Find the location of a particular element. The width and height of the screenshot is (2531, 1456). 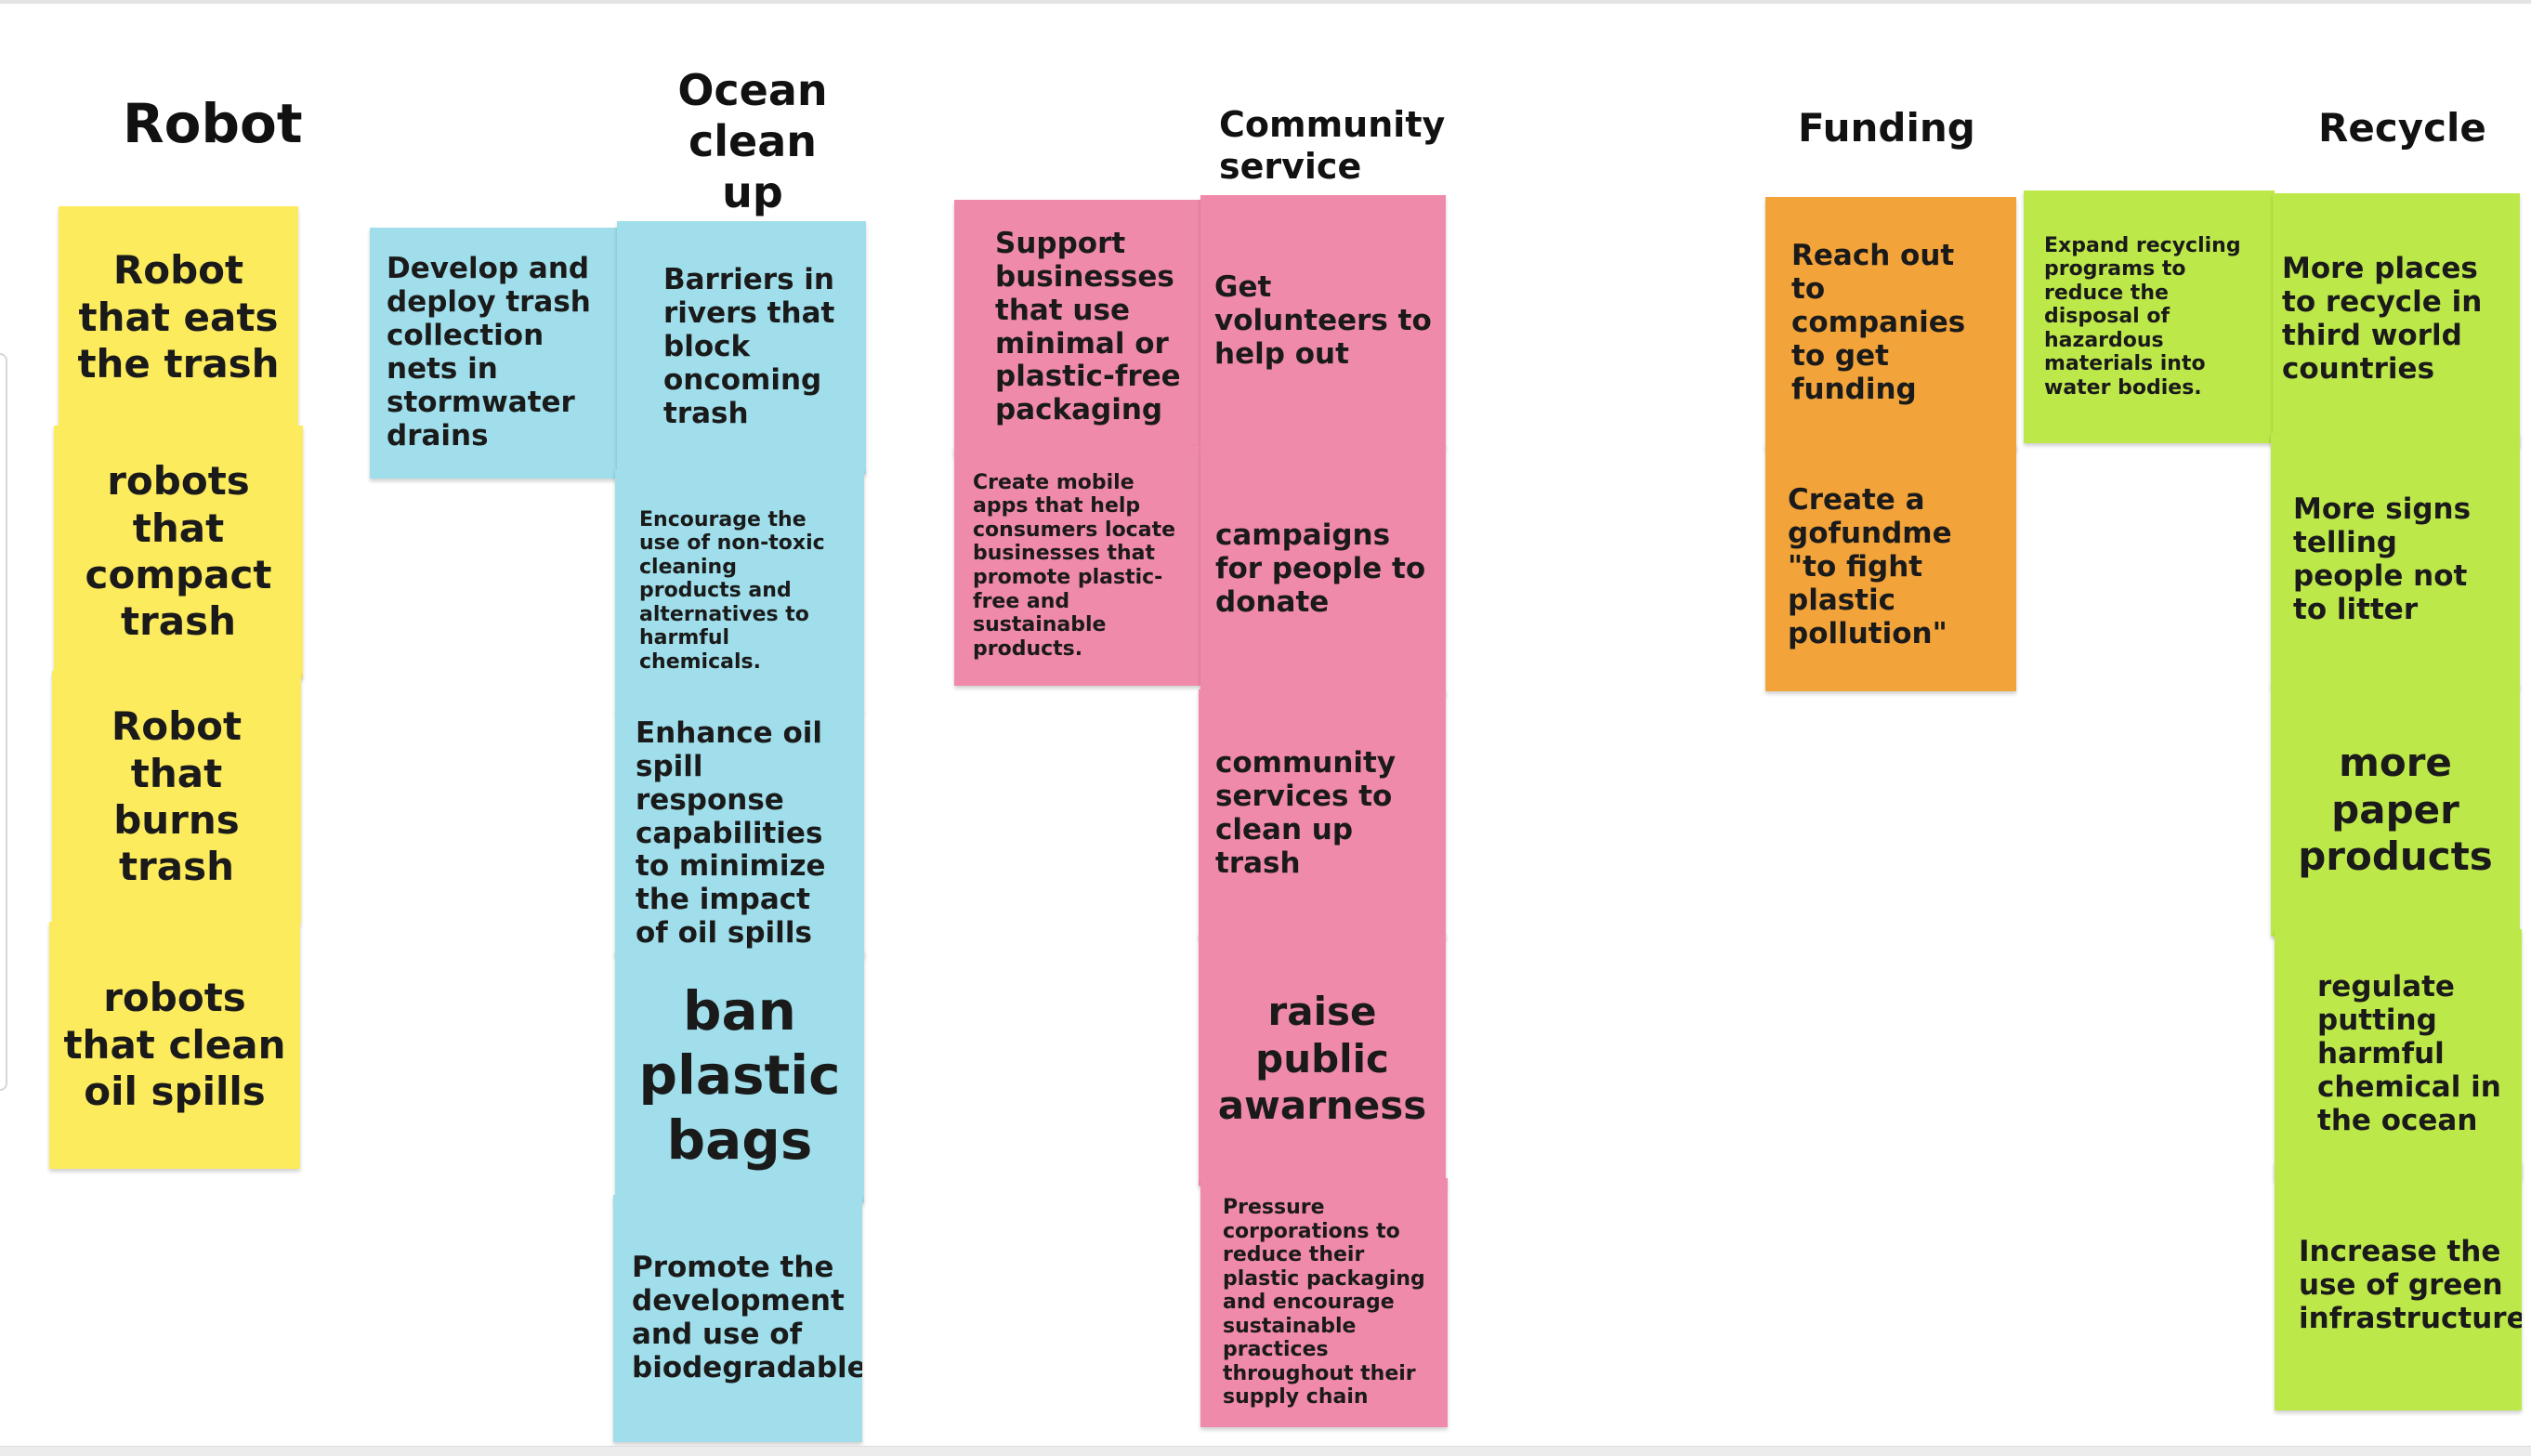

sticky-note-text: campaigns for people to donate is located at coordinates (1320, 568).